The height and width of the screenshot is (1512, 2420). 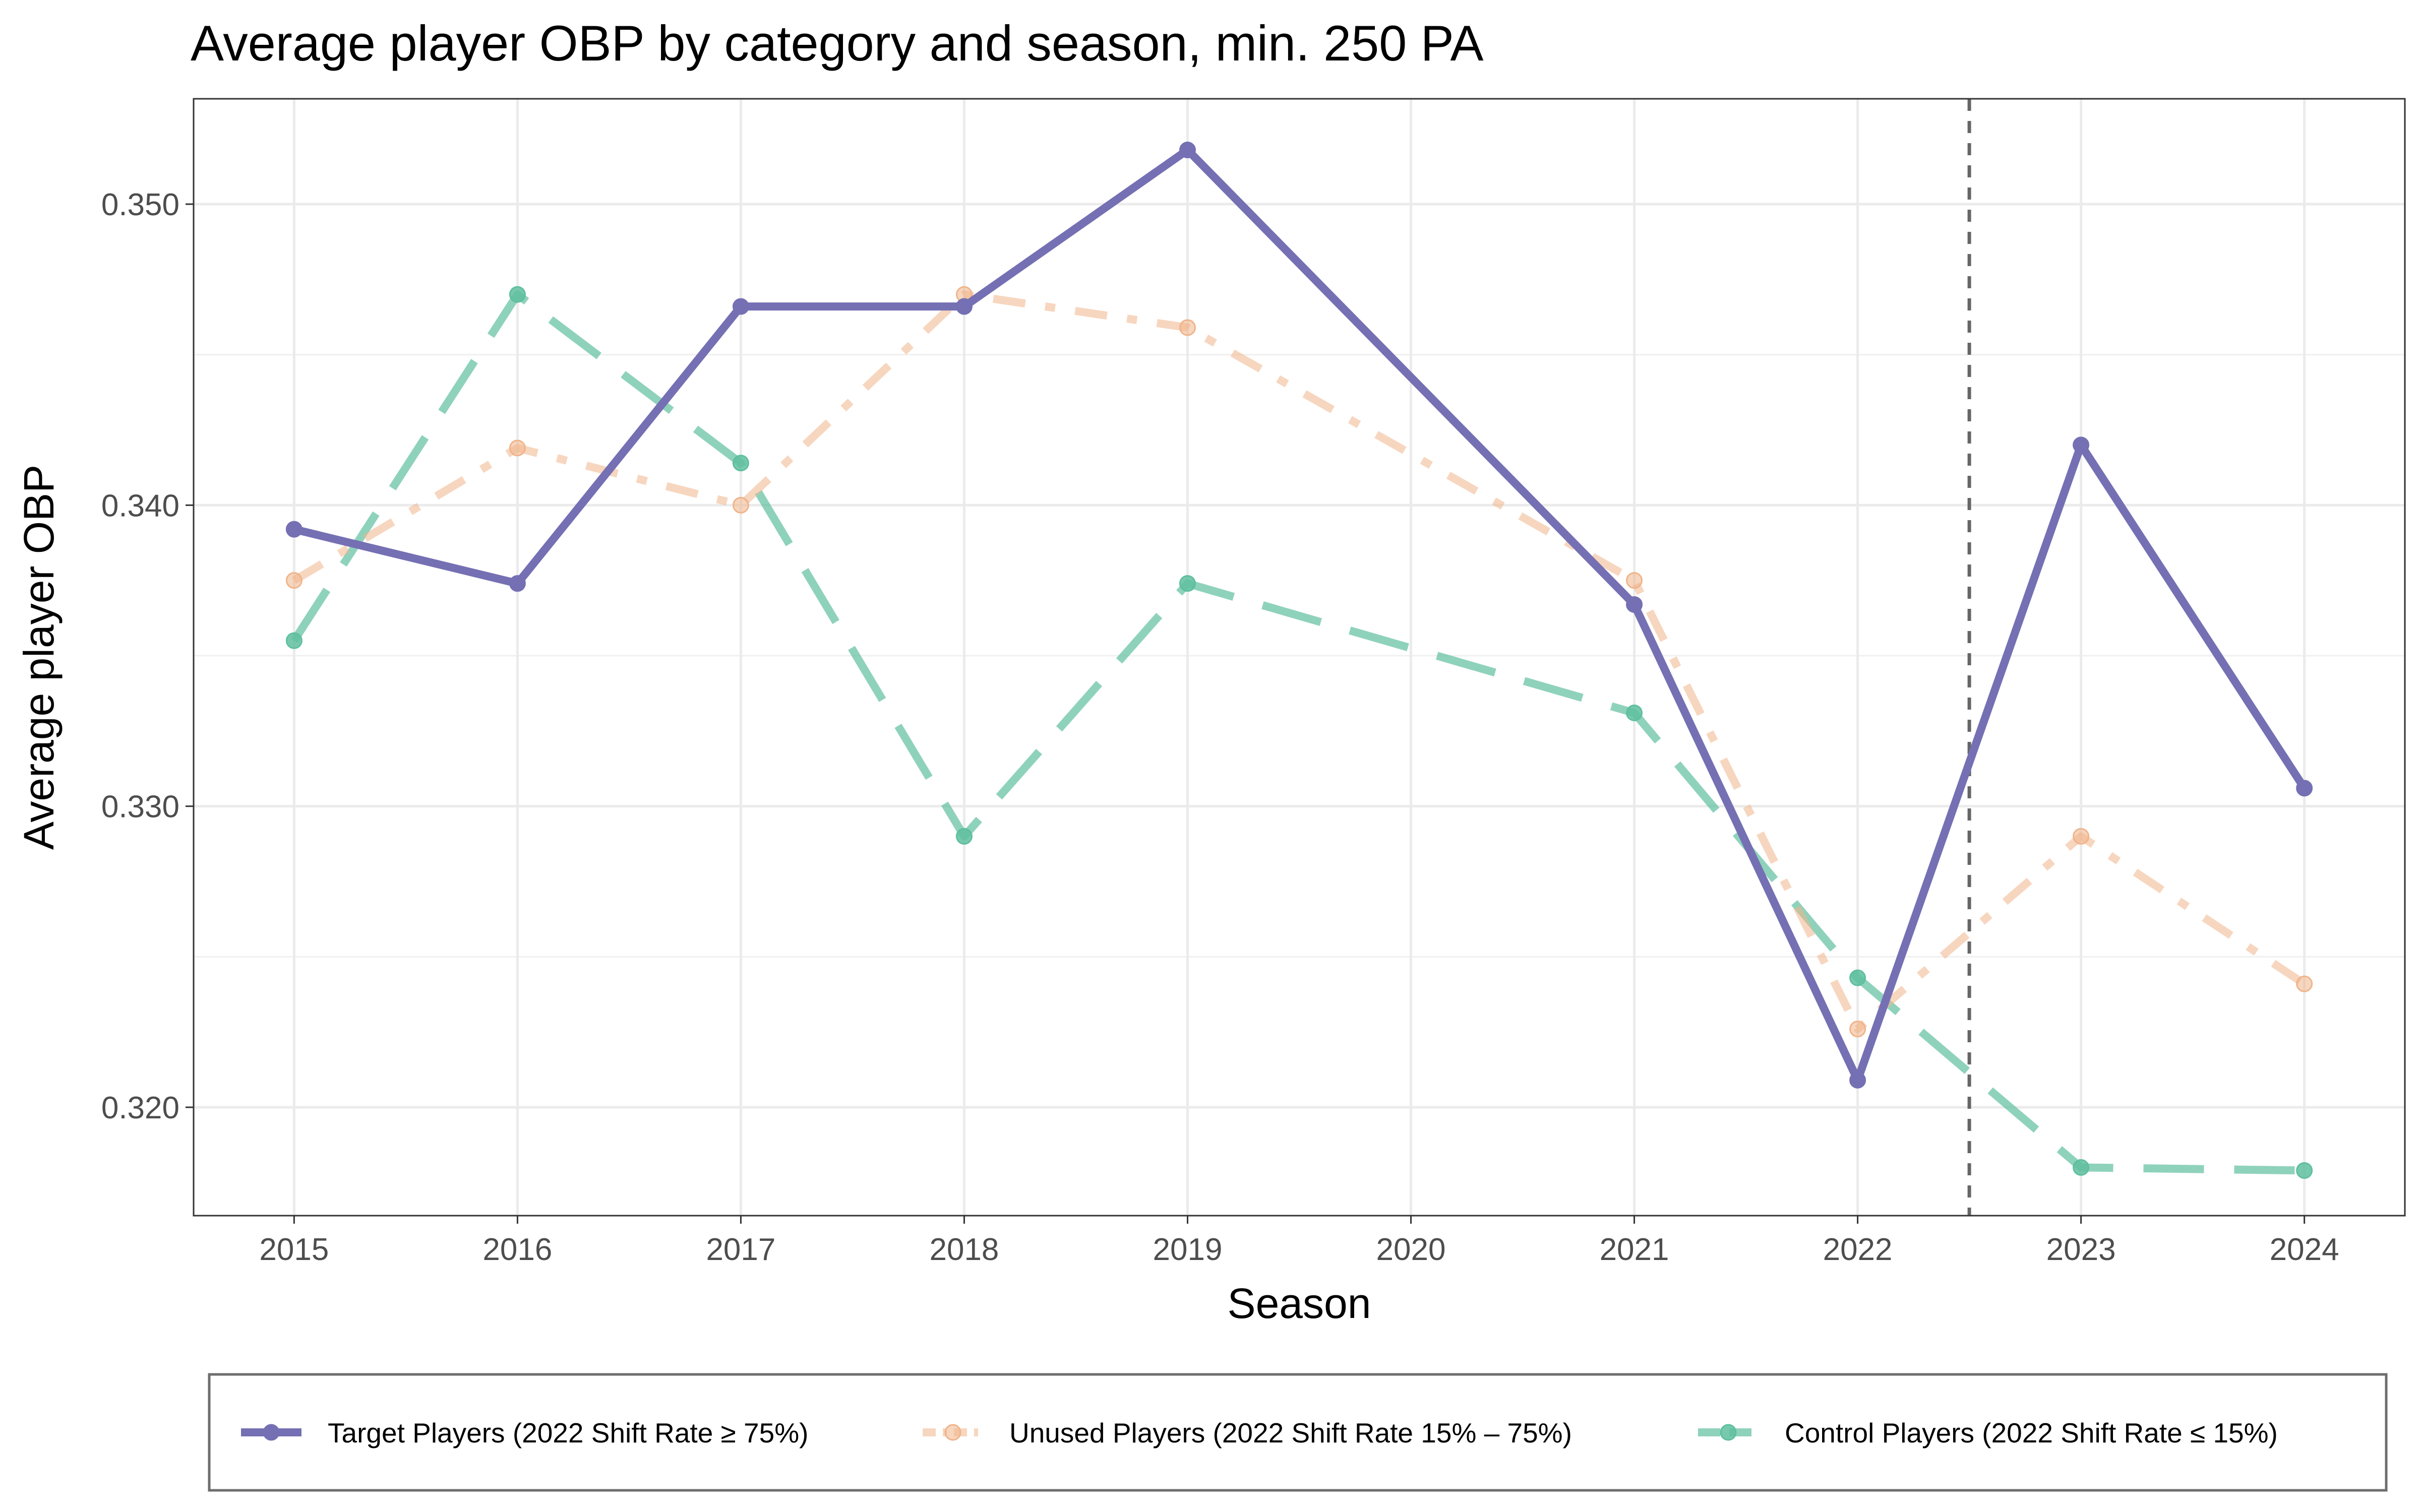 I want to click on x-tick-label-2: 2017, so click(x=740, y=1249).